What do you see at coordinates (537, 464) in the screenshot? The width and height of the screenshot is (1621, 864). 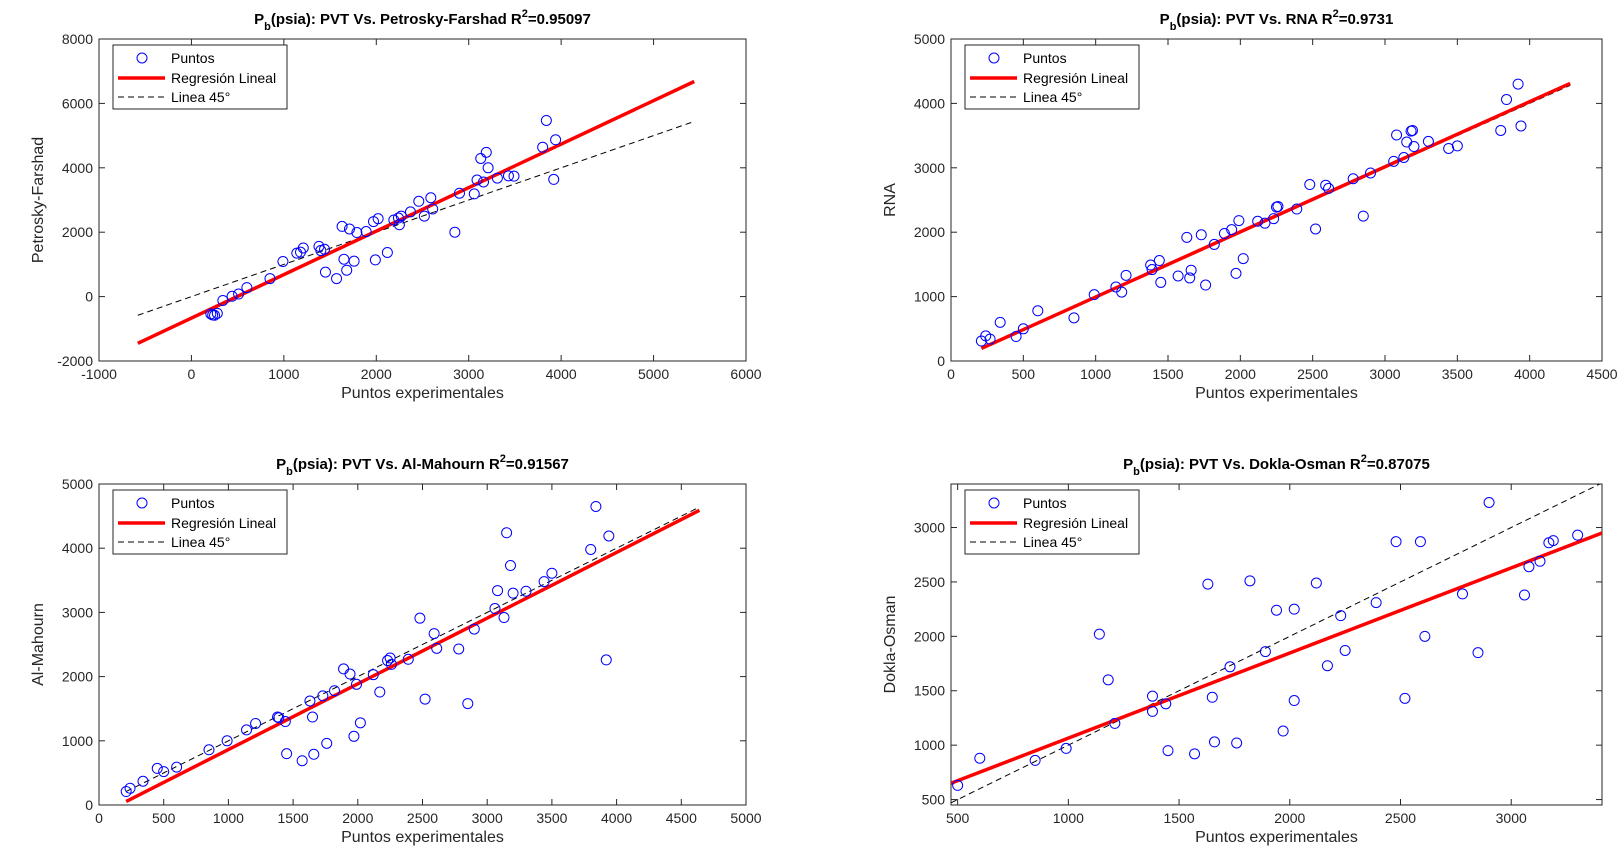 I see `title-part: =0.91567` at bounding box center [537, 464].